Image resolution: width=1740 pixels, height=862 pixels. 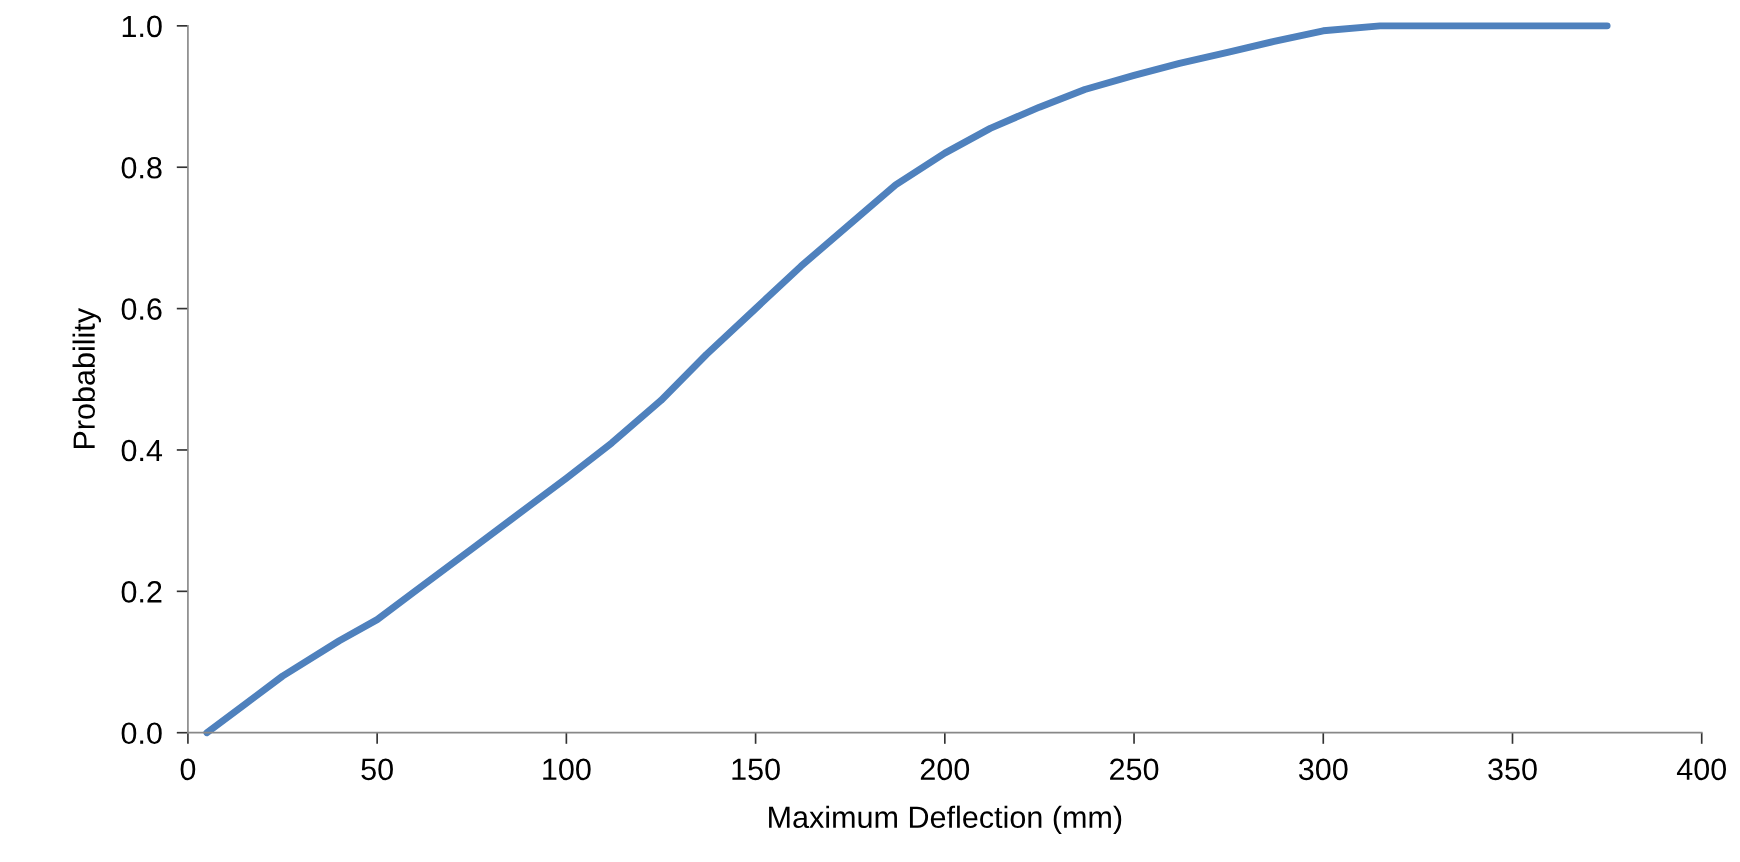 I want to click on x-tick-label: 100, so click(x=567, y=769).